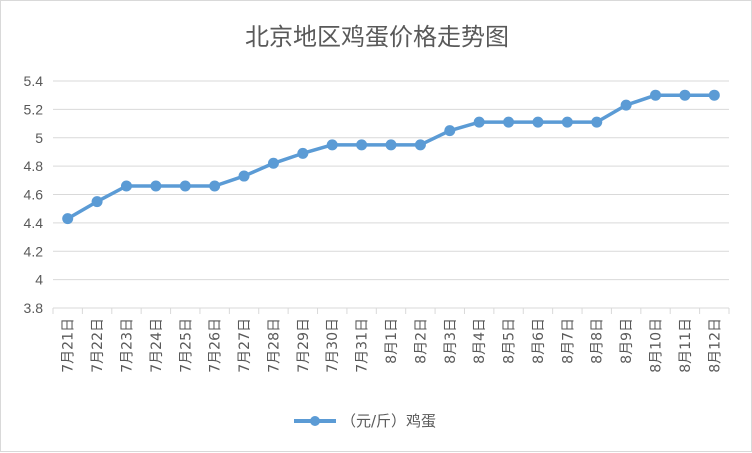 Image resolution: width=752 pixels, height=453 pixels. What do you see at coordinates (245, 345) in the screenshot?
I see `x-tick-label: 7月27日` at bounding box center [245, 345].